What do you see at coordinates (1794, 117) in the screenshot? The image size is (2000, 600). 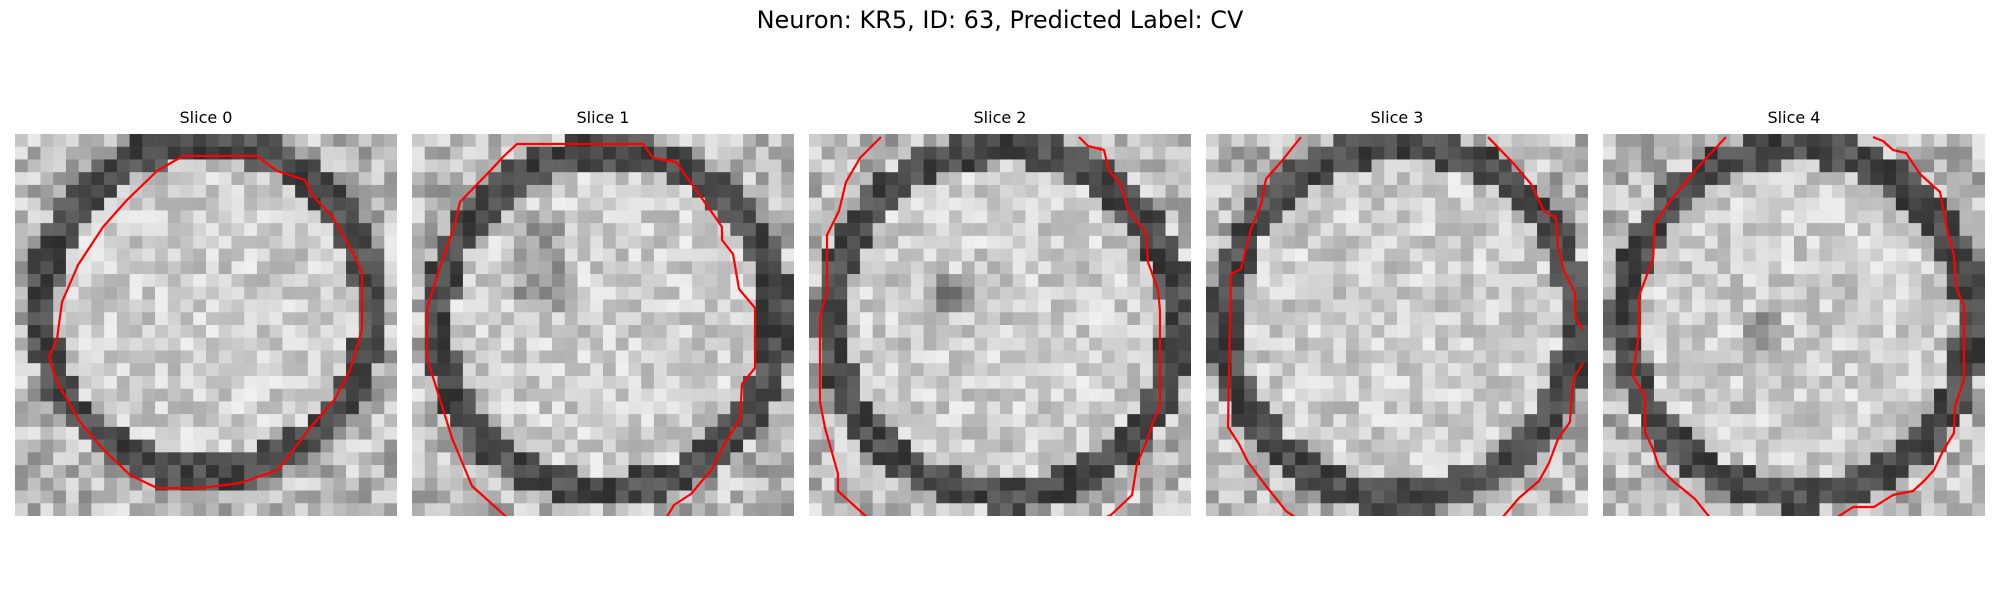 I see `slice-title: Slice 4` at bounding box center [1794, 117].